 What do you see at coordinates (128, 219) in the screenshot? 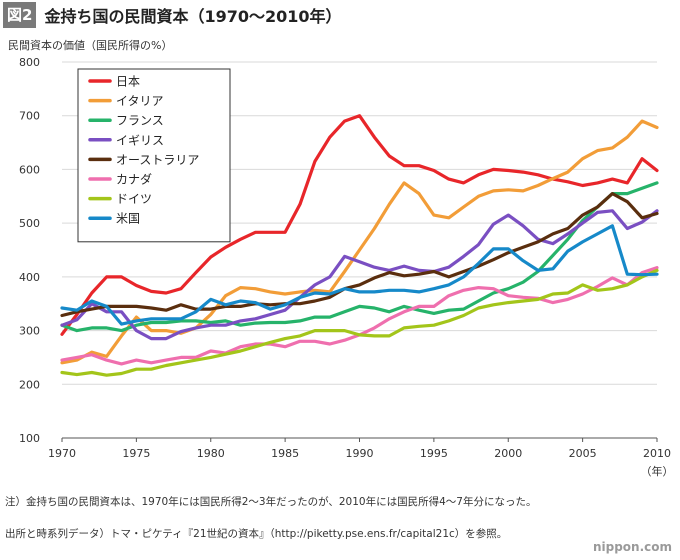
I see `legend-label: 米国` at bounding box center [128, 219].